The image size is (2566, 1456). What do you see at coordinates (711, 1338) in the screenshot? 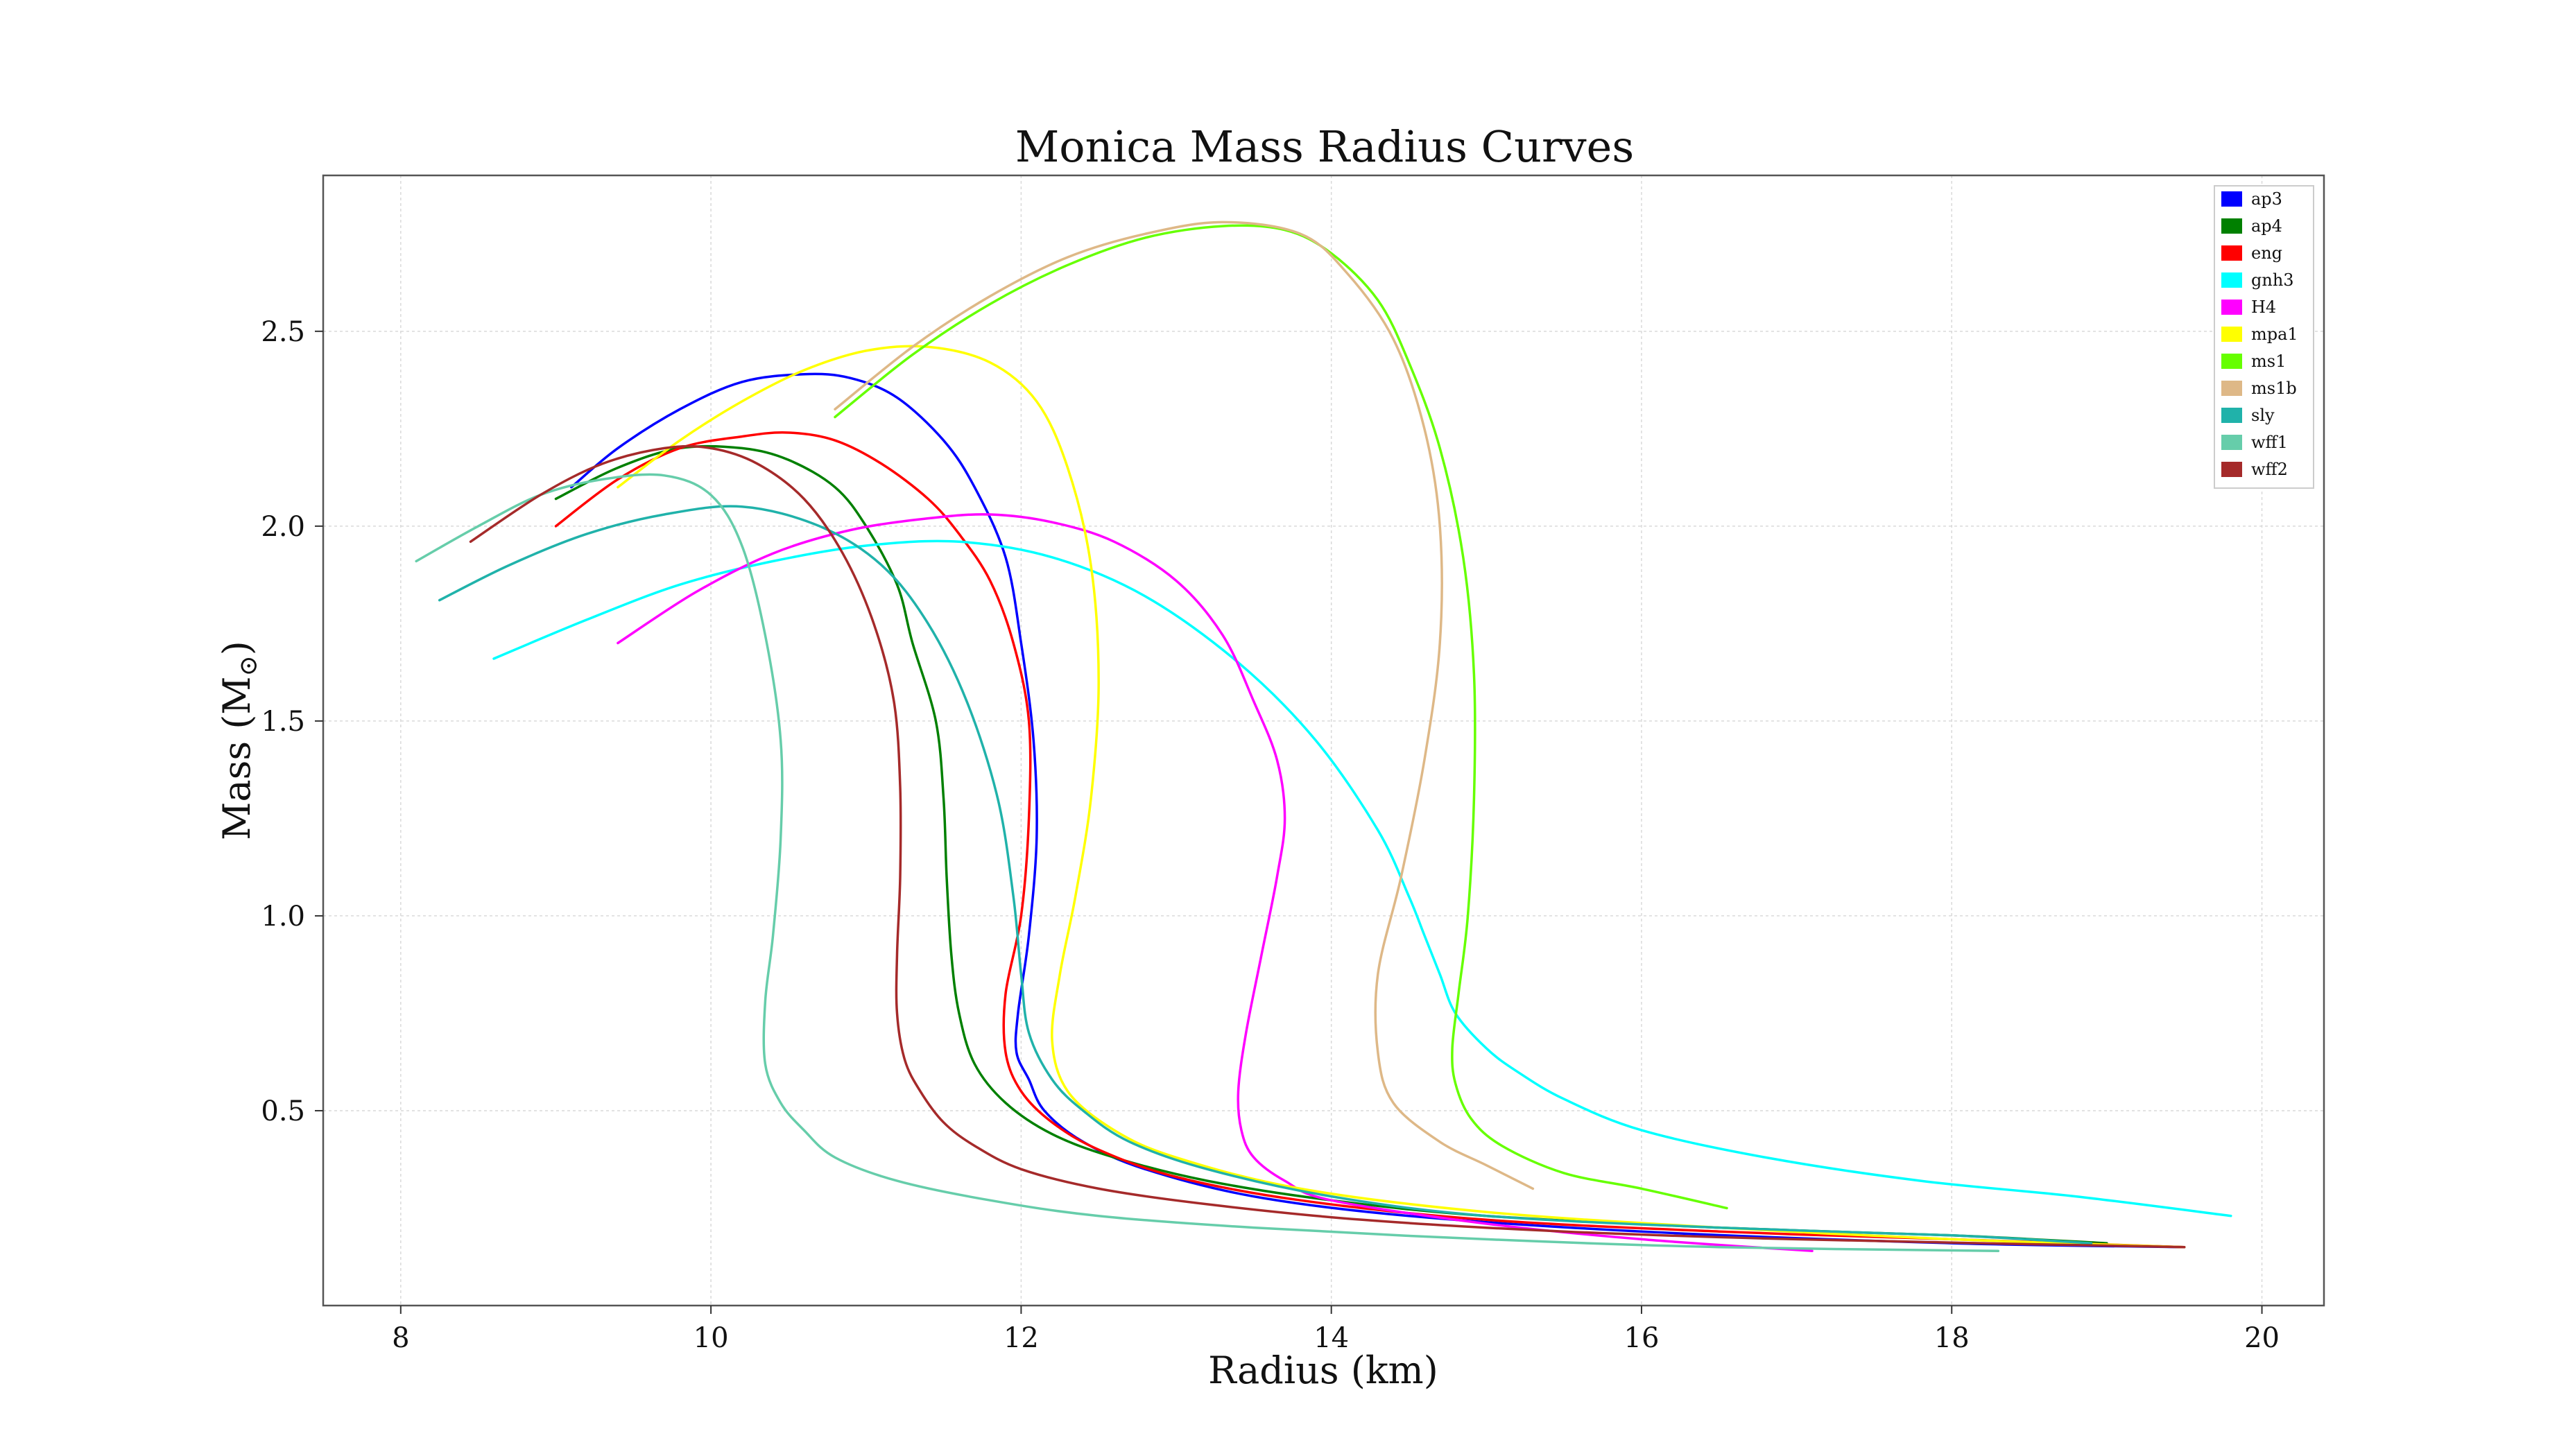
I see `x-tick-label: 10` at bounding box center [711, 1338].